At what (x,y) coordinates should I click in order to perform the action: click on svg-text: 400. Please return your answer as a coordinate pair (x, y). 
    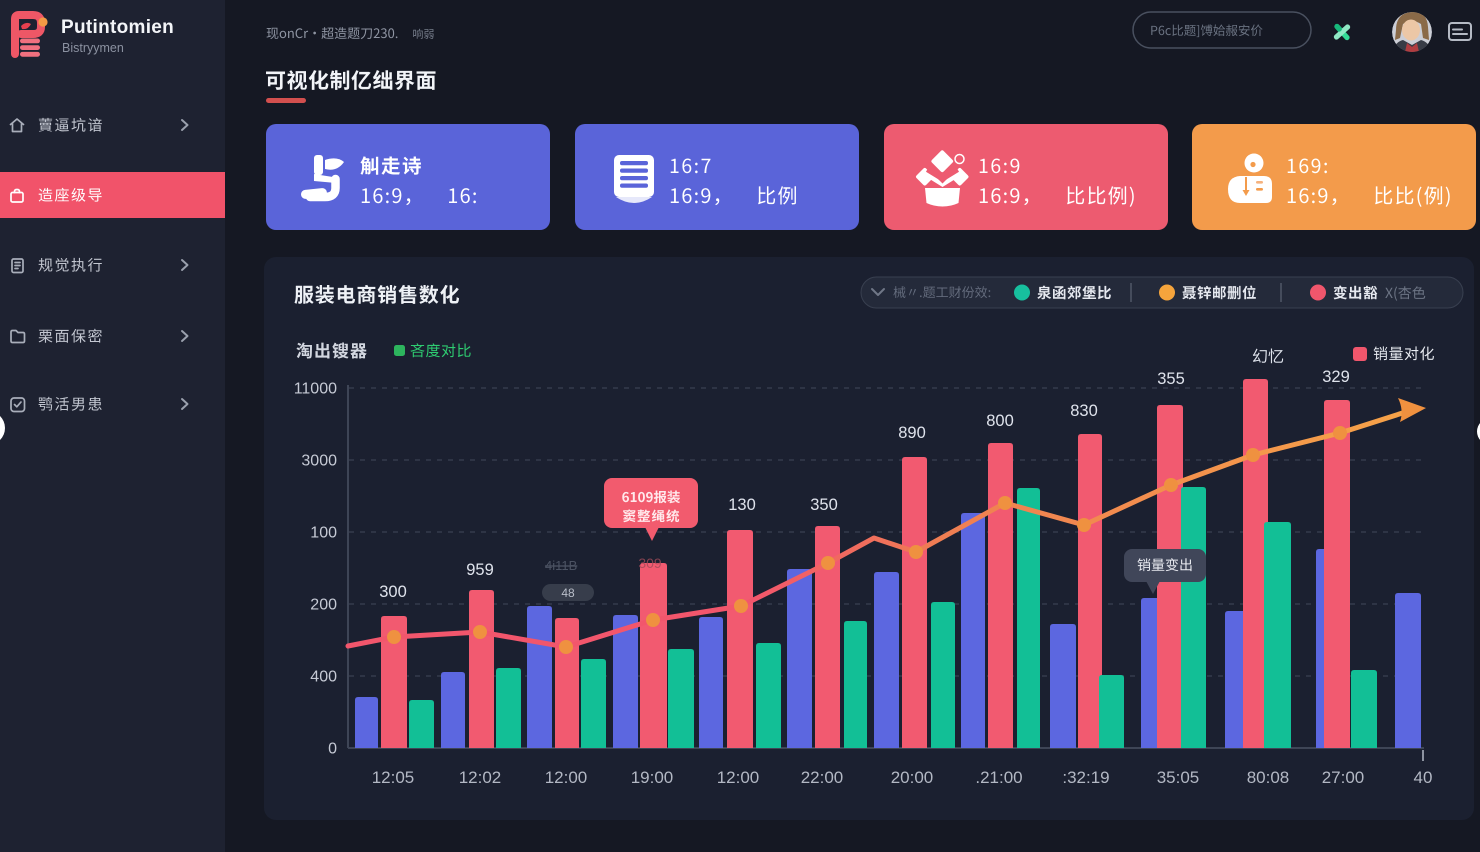
    Looking at the image, I should click on (323, 677).